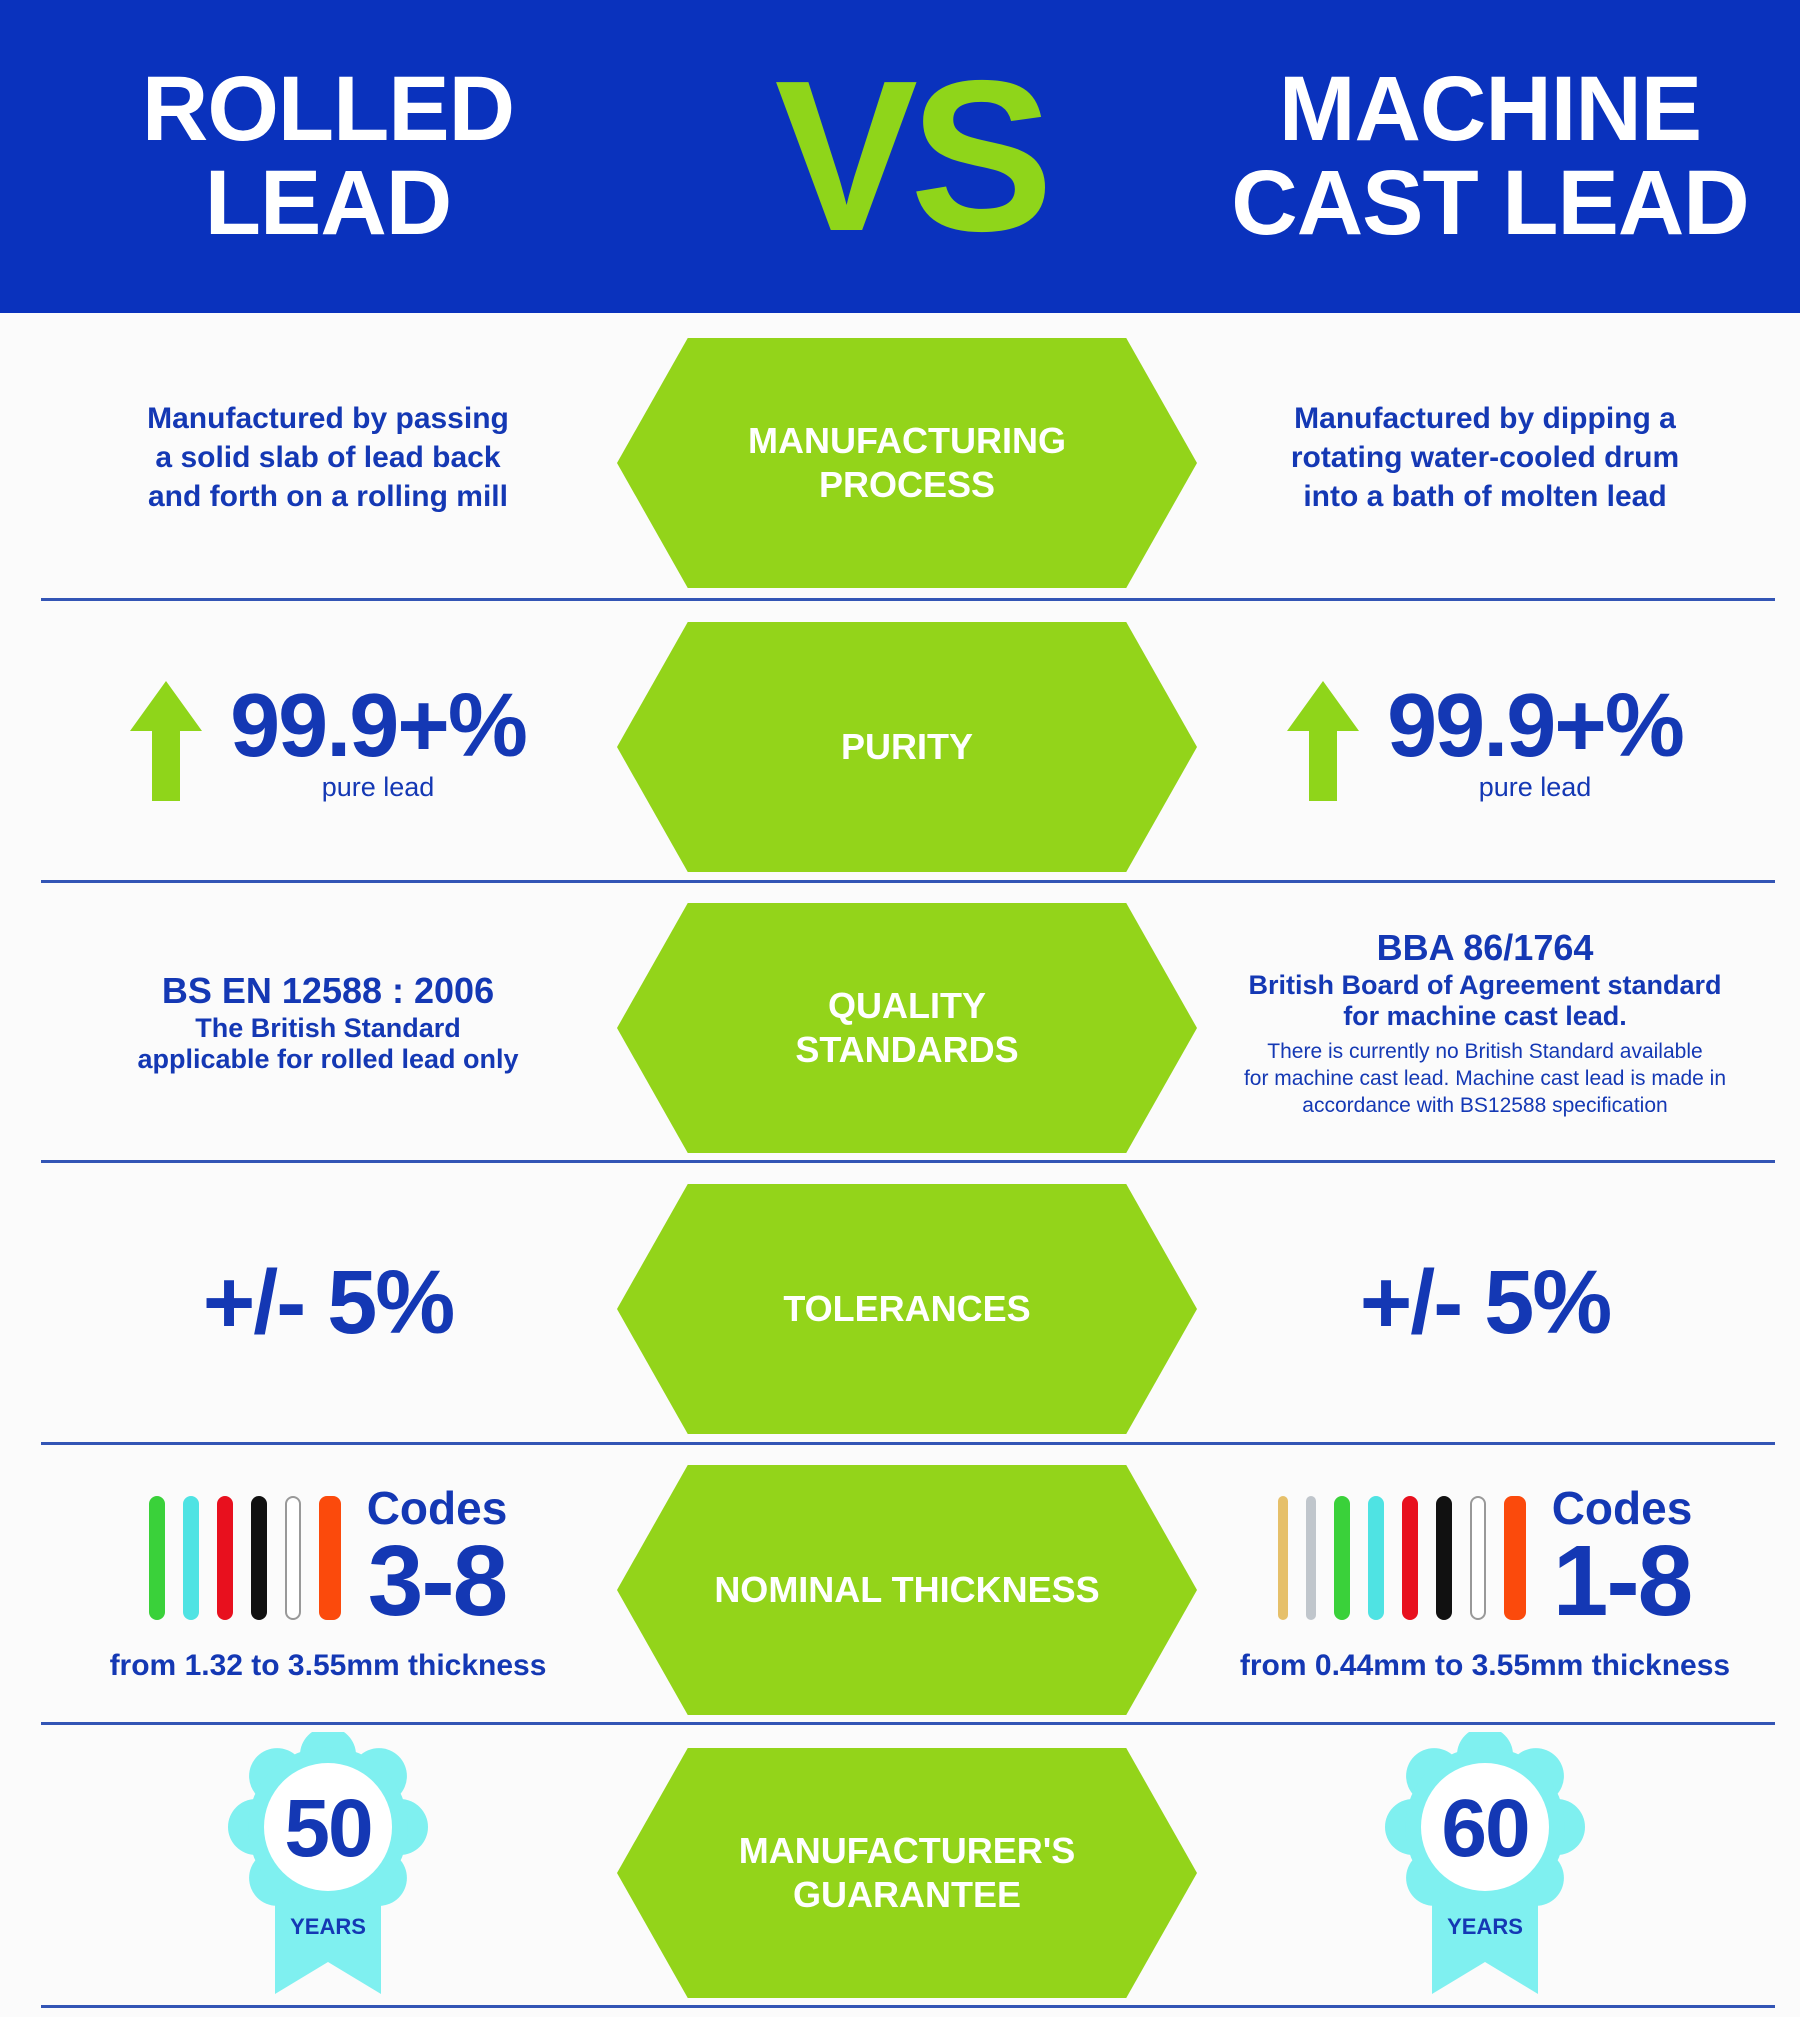 The image size is (1800, 2017). Describe the element at coordinates (907, 1309) in the screenshot. I see `tolerances-label: TOLERANCES` at that location.